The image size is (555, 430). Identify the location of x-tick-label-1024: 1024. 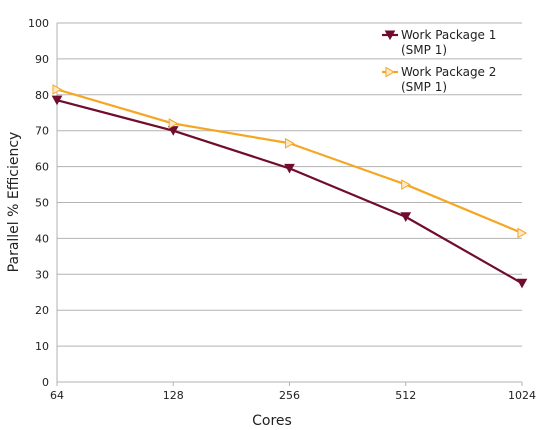
(522, 395).